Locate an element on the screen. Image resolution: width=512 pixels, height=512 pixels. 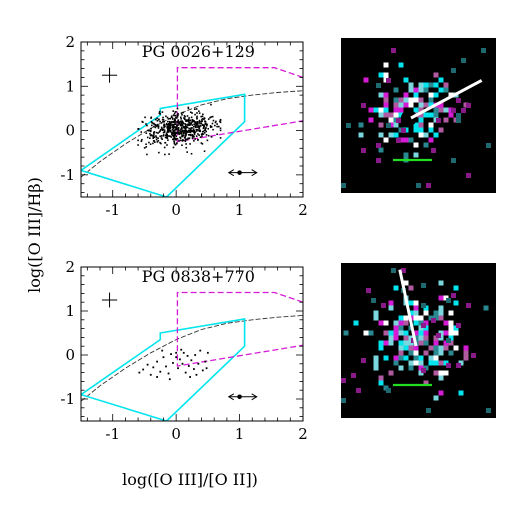
y-tick-label: -1 is located at coordinates (67, 399).